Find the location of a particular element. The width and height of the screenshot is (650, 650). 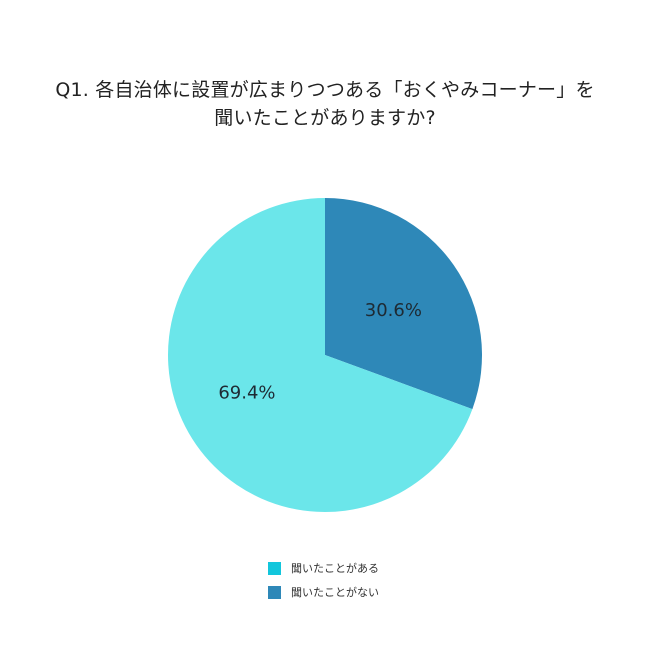

pie-slice-not-heard is located at coordinates (404, 304).